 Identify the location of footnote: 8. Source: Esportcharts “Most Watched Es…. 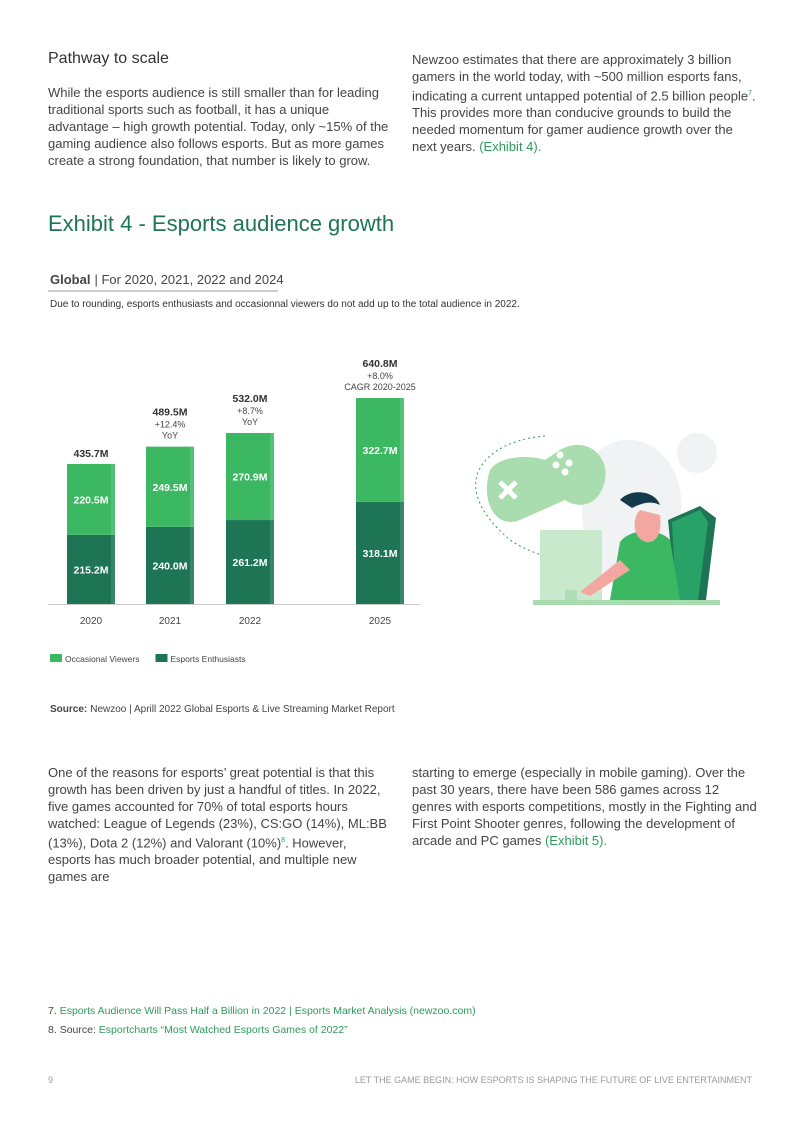
(198, 1030).